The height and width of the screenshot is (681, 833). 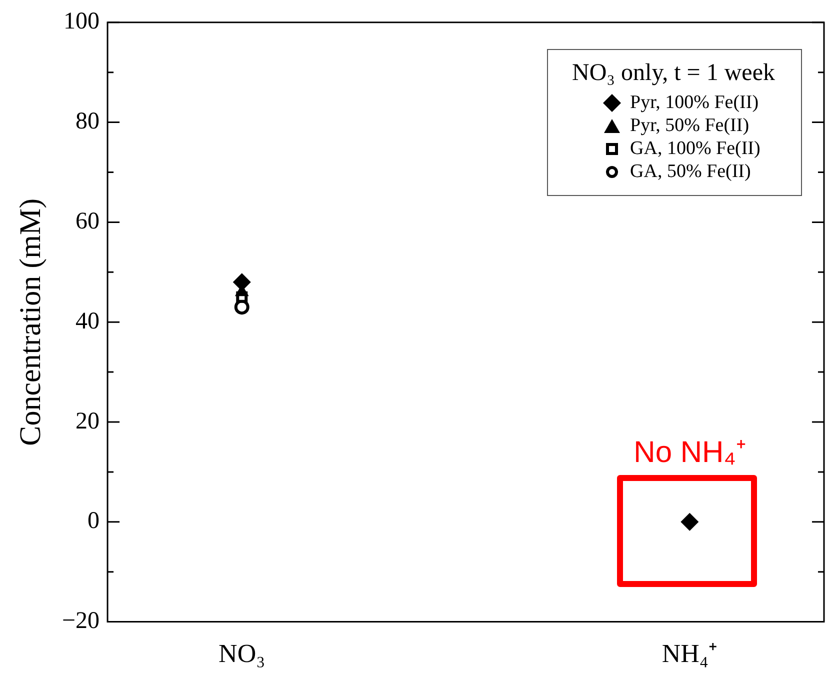 What do you see at coordinates (690, 126) in the screenshot?
I see `legend-label: Pyr, 50% Fe(II)` at bounding box center [690, 126].